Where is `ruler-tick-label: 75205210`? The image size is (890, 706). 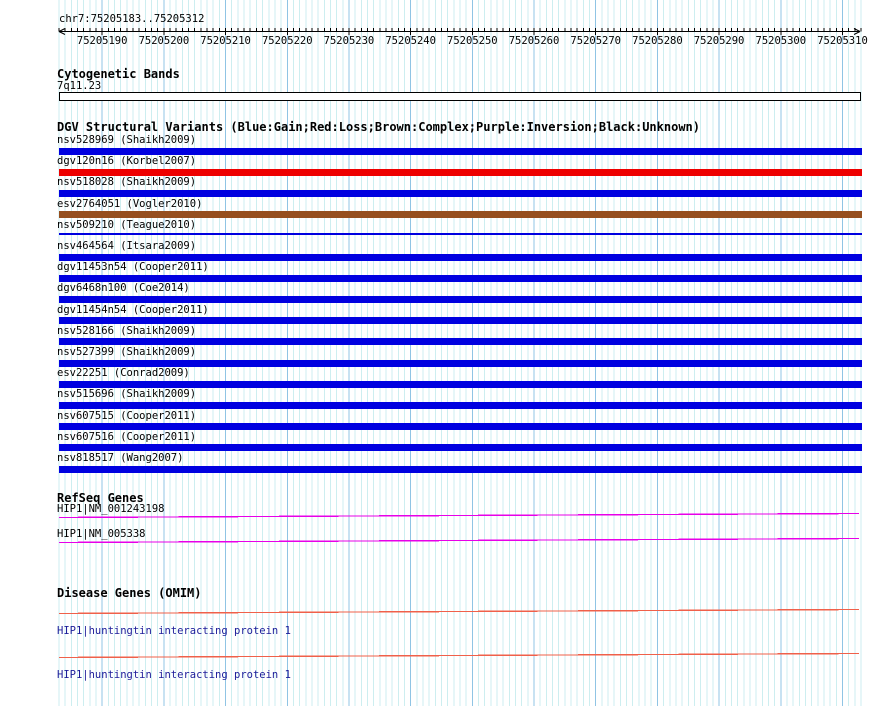 ruler-tick-label: 75205210 is located at coordinates (225, 41).